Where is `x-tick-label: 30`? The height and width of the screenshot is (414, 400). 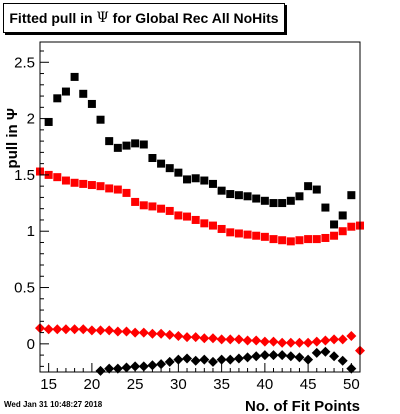 x-tick-label: 30 is located at coordinates (178, 384).